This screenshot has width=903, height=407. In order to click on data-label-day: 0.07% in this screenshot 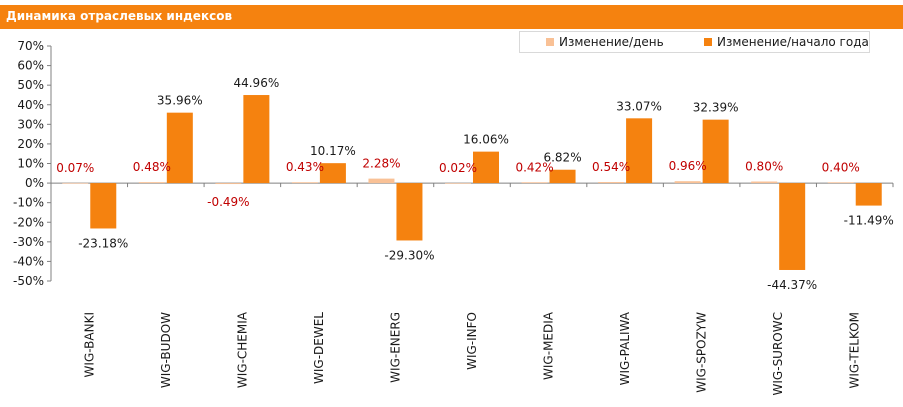, I will do `click(75, 168)`.